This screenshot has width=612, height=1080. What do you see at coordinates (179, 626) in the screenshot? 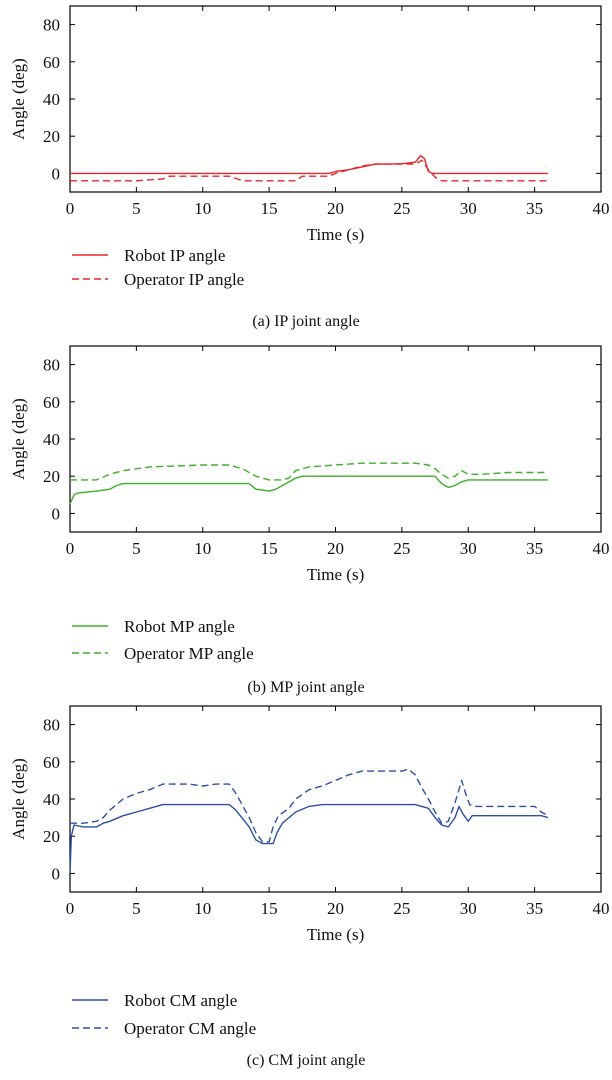
I see `legend-label: Robot MP angle` at bounding box center [179, 626].